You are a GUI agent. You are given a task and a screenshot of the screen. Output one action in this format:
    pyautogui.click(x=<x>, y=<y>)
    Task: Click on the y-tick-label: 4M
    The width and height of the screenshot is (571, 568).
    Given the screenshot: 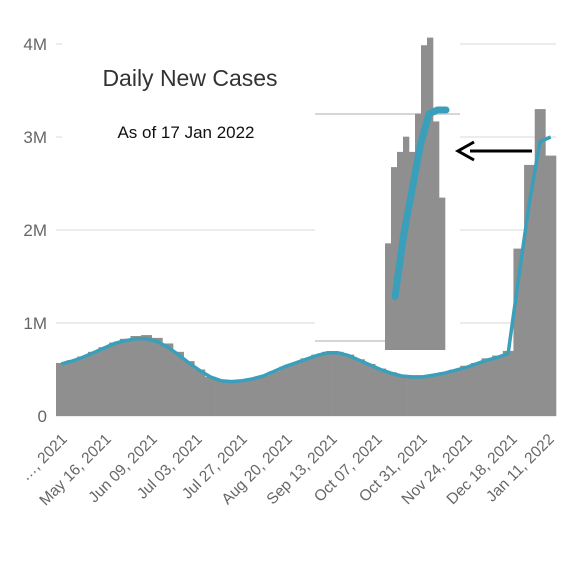 What is the action you would take?
    pyautogui.click(x=35, y=44)
    